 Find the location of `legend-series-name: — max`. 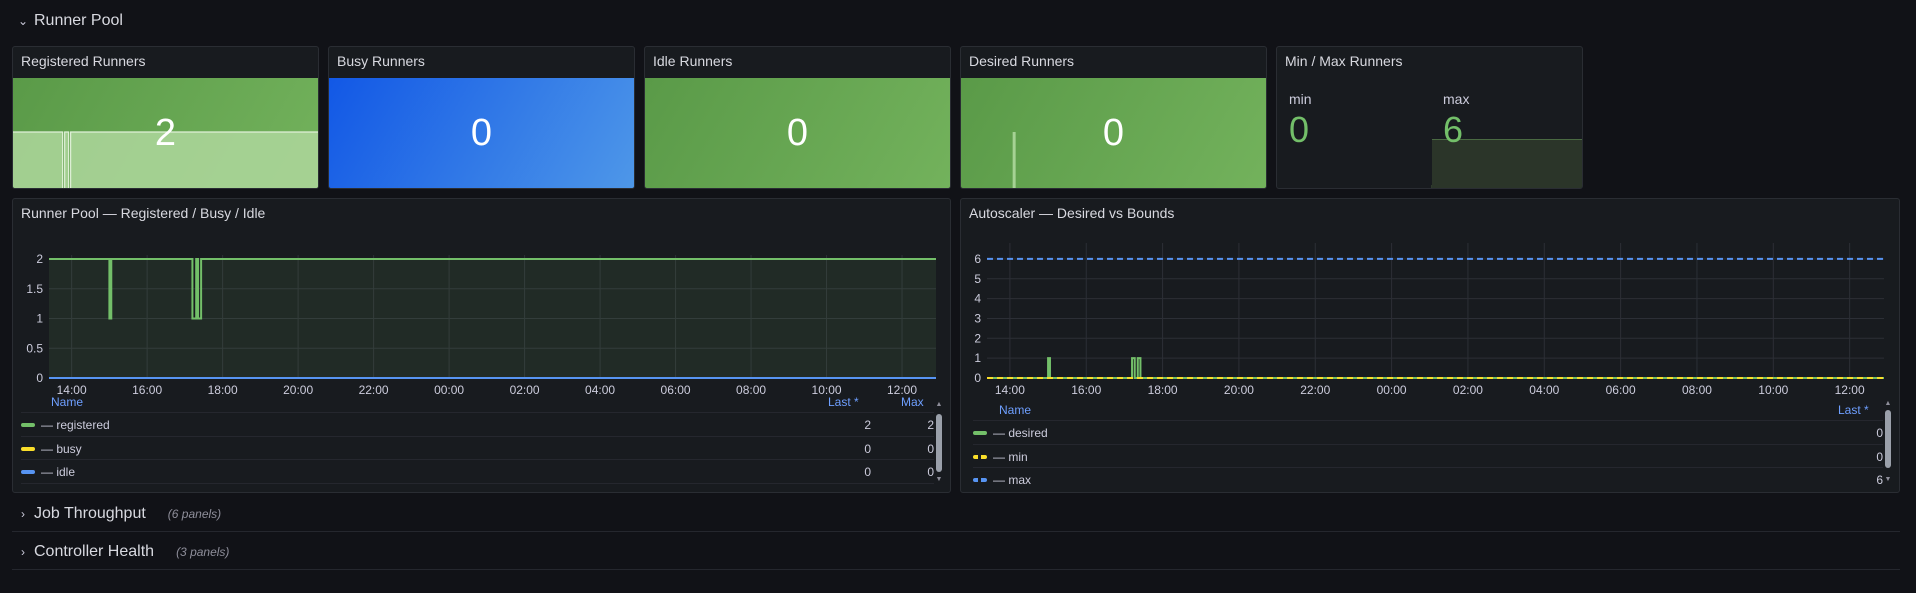

legend-series-name: — max is located at coordinates (1012, 479).